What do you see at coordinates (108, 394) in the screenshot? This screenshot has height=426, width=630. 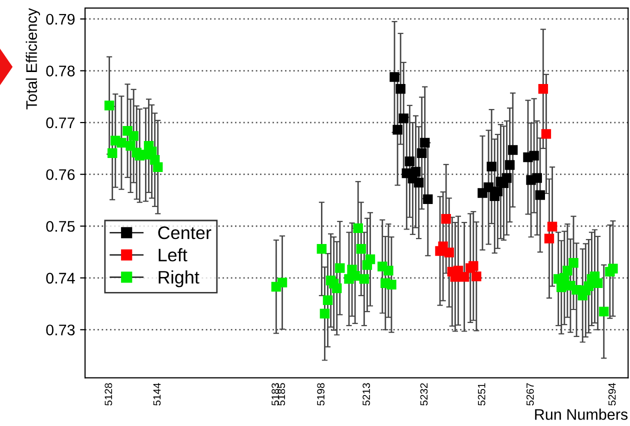 I see `x-tick-label: 5128` at bounding box center [108, 394].